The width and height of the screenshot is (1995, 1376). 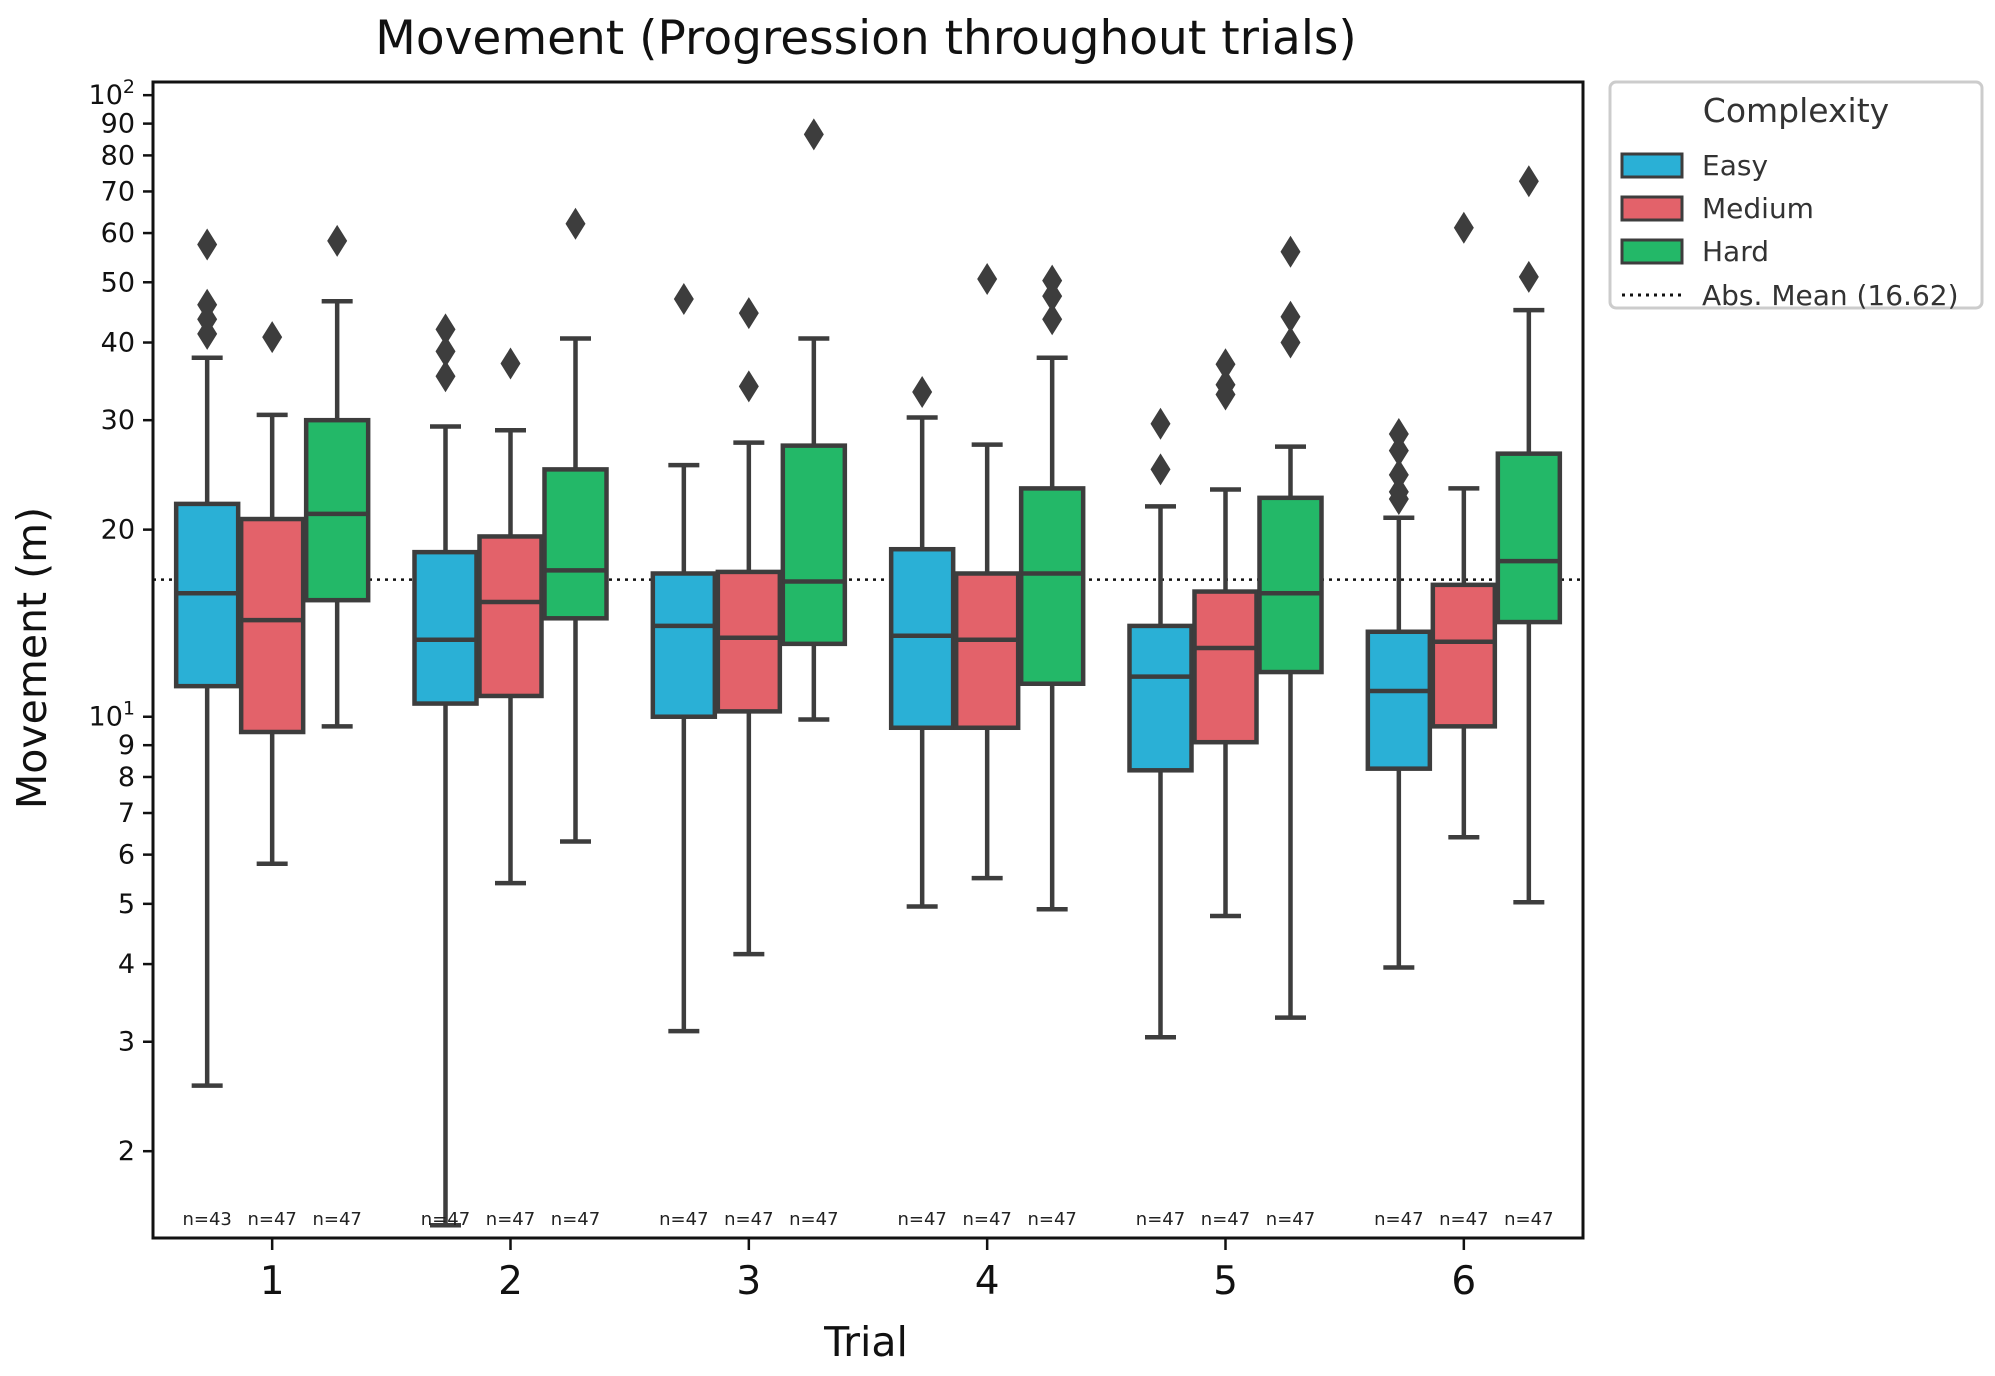 What do you see at coordinates (126, 813) in the screenshot?
I see `y-tick-label: 7` at bounding box center [126, 813].